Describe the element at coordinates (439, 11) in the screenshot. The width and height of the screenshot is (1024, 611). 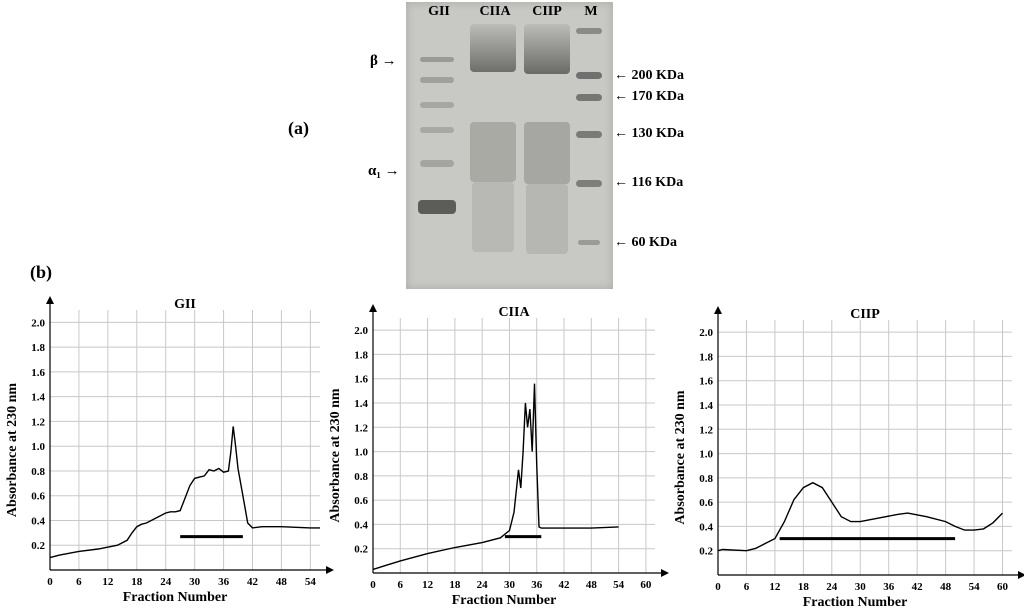
I see `lane-label-gii: GII` at that location.